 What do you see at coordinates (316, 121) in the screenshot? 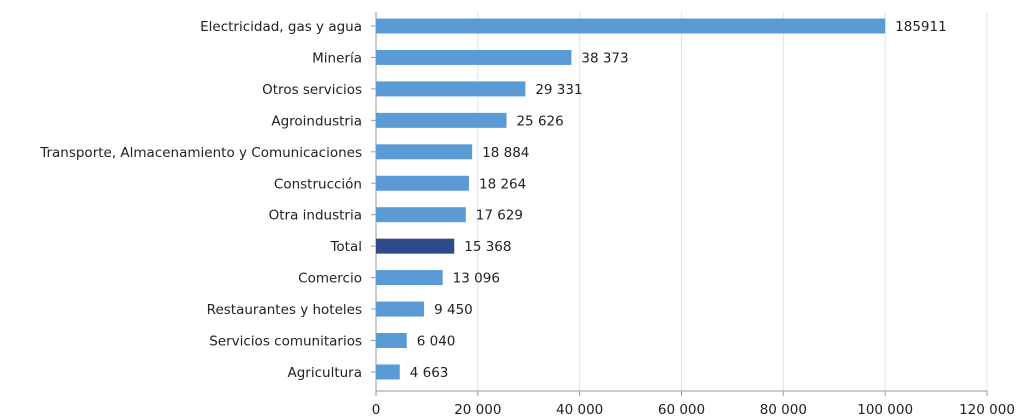
I see `category-label: Agroindustria` at bounding box center [316, 121].